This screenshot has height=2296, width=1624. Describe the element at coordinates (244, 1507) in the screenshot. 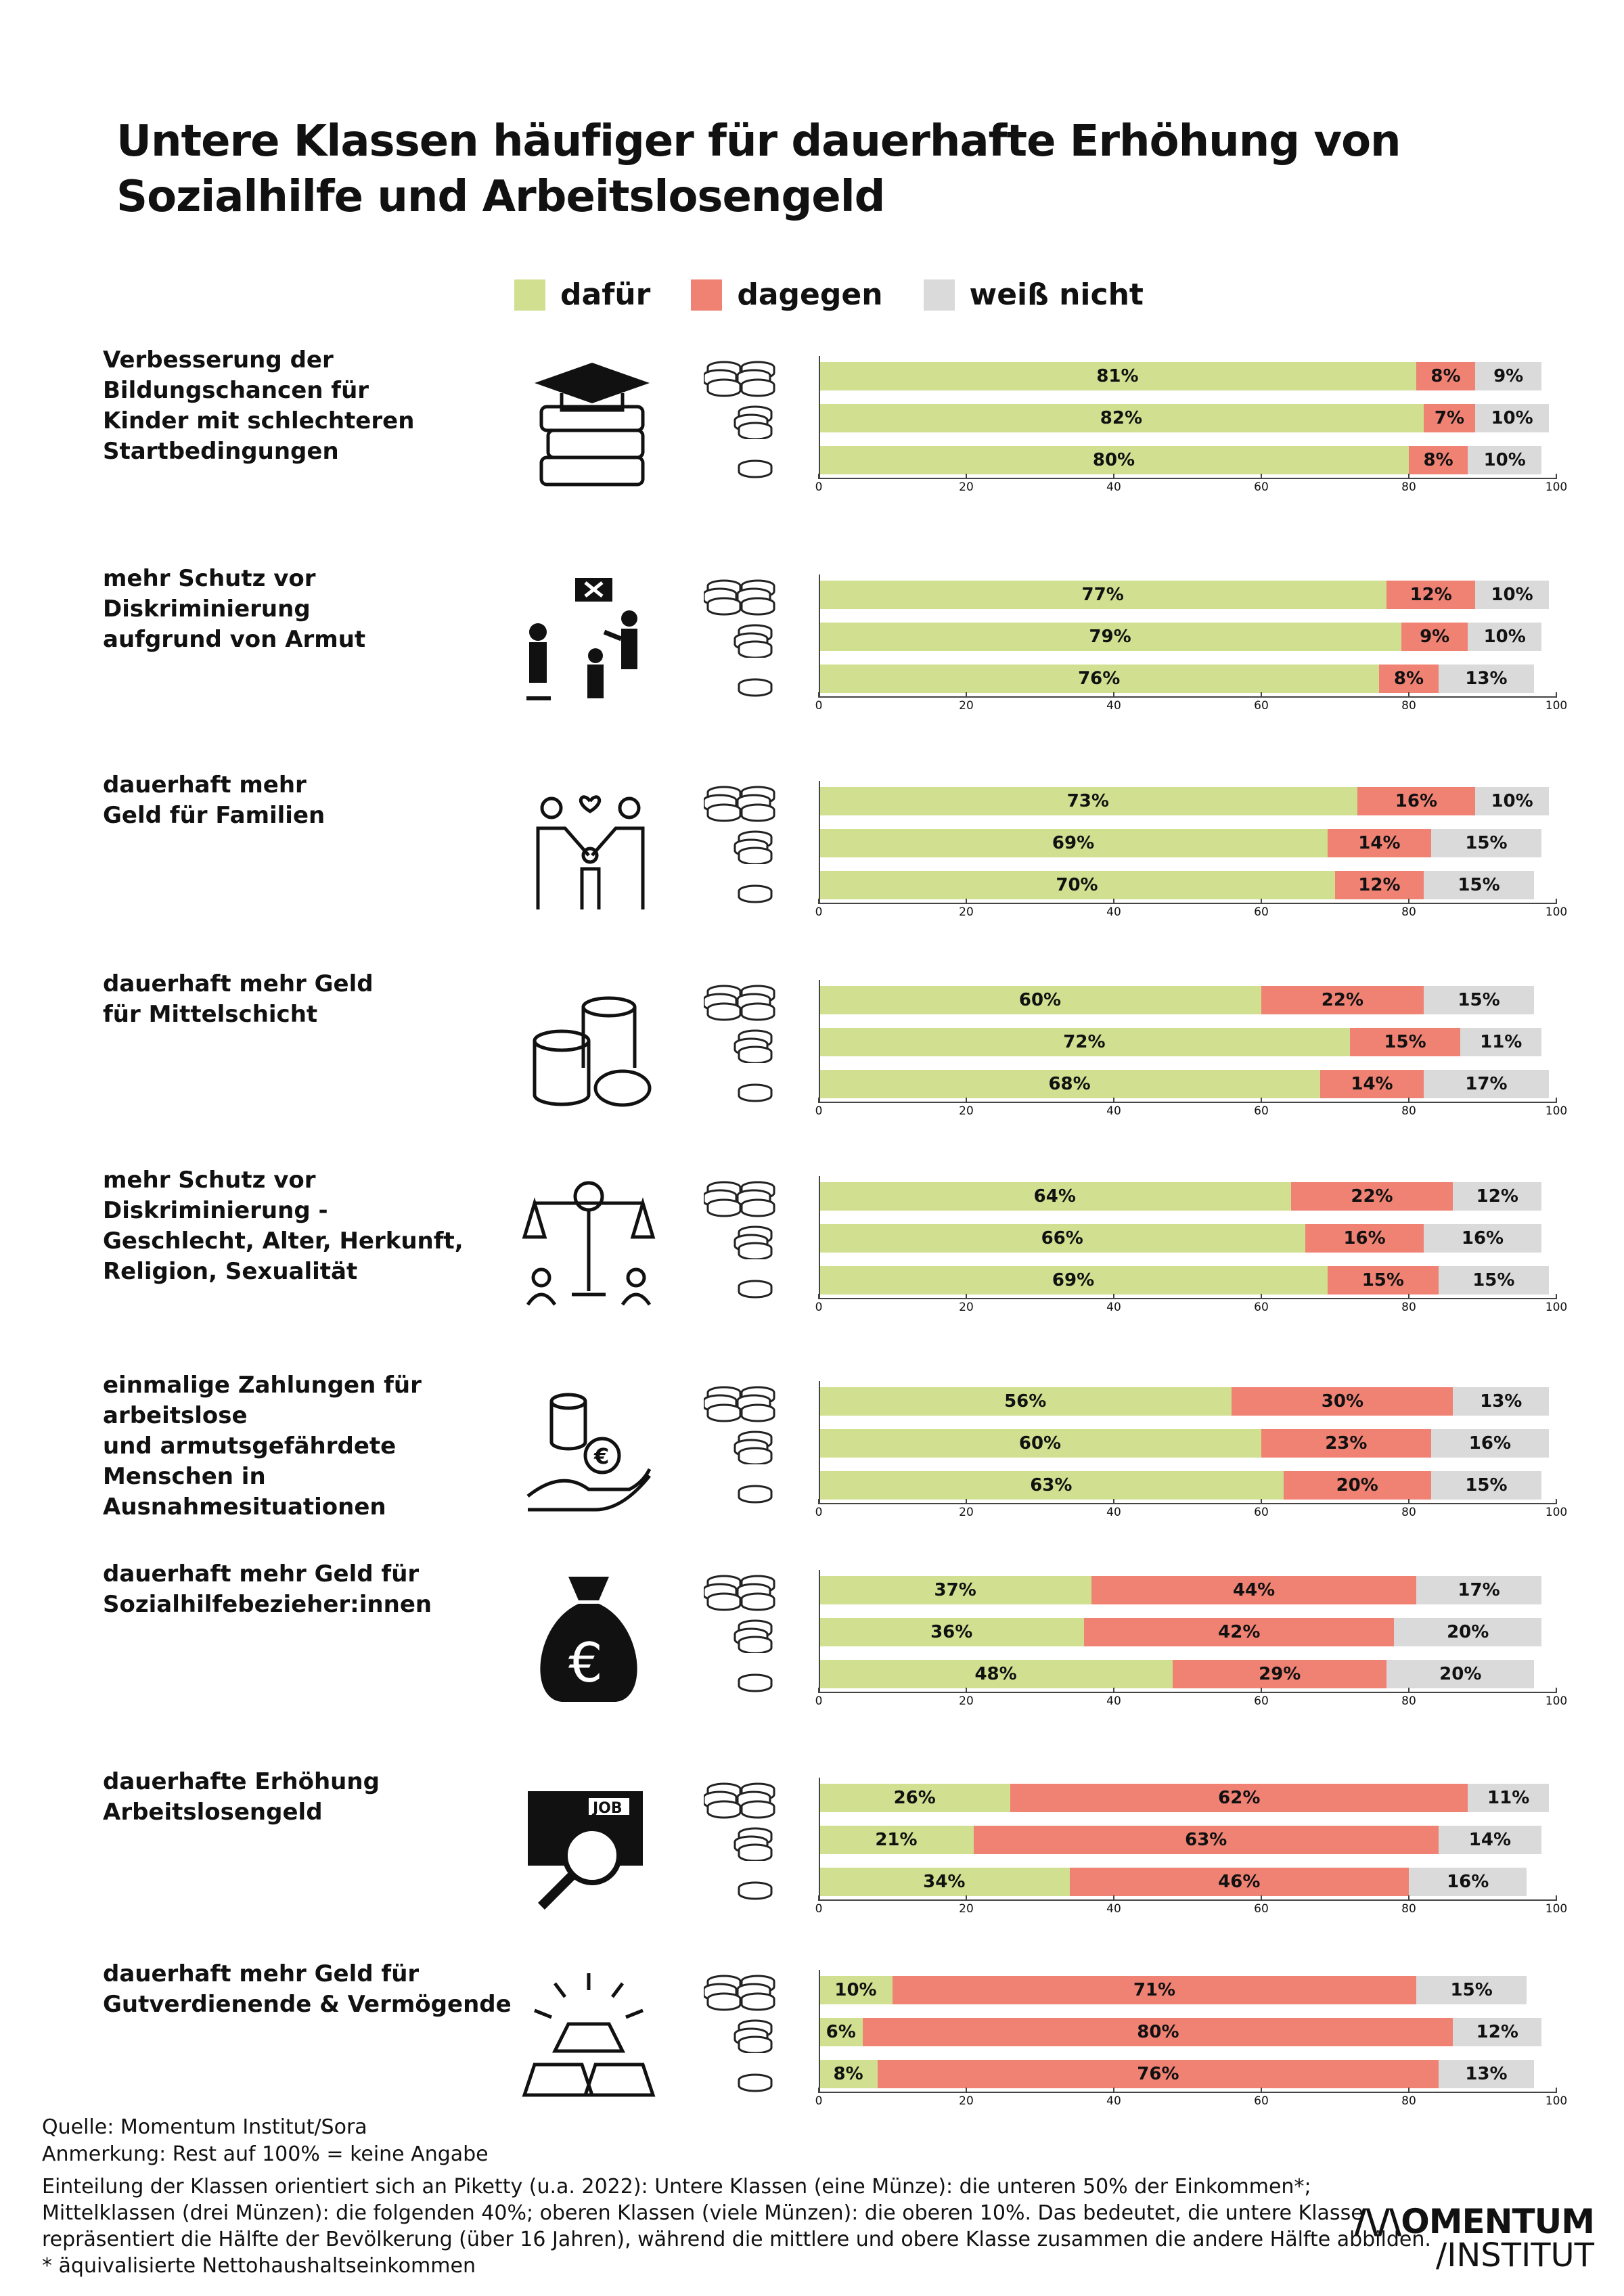

I see `group-label-line: Ausnahmesituationen` at that location.